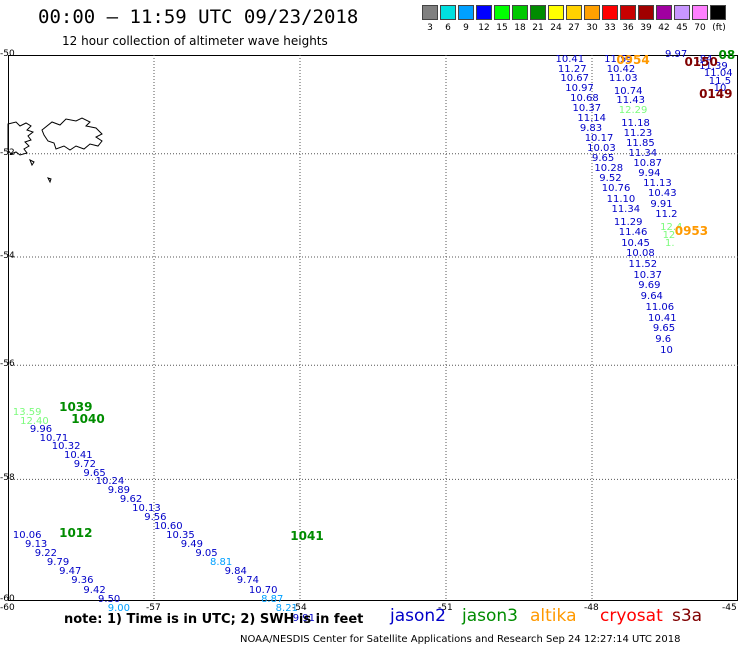 The image size is (740, 650). What do you see at coordinates (272, 599) in the screenshot?
I see `wave-height-value: 8.87` at bounding box center [272, 599].